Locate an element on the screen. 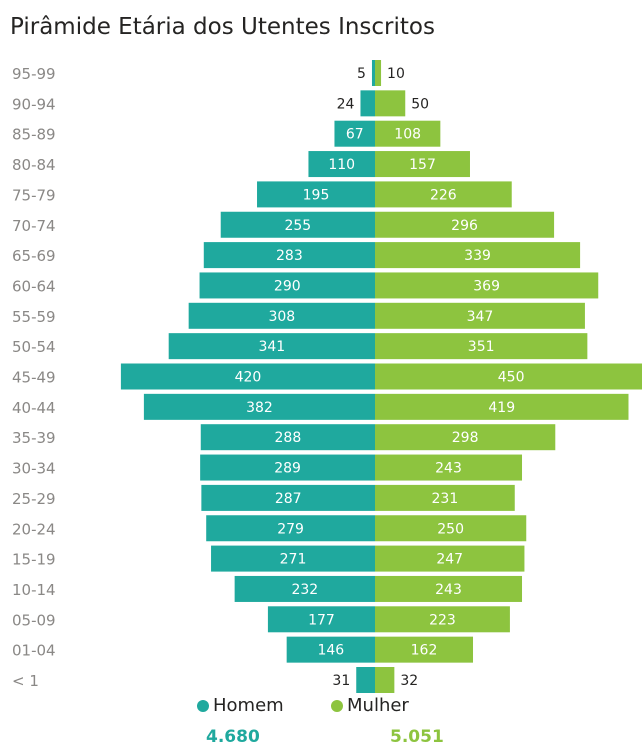 Image resolution: width=642 pixels, height=747 pixels. tick-label-3539: 35-39 is located at coordinates (34, 438).